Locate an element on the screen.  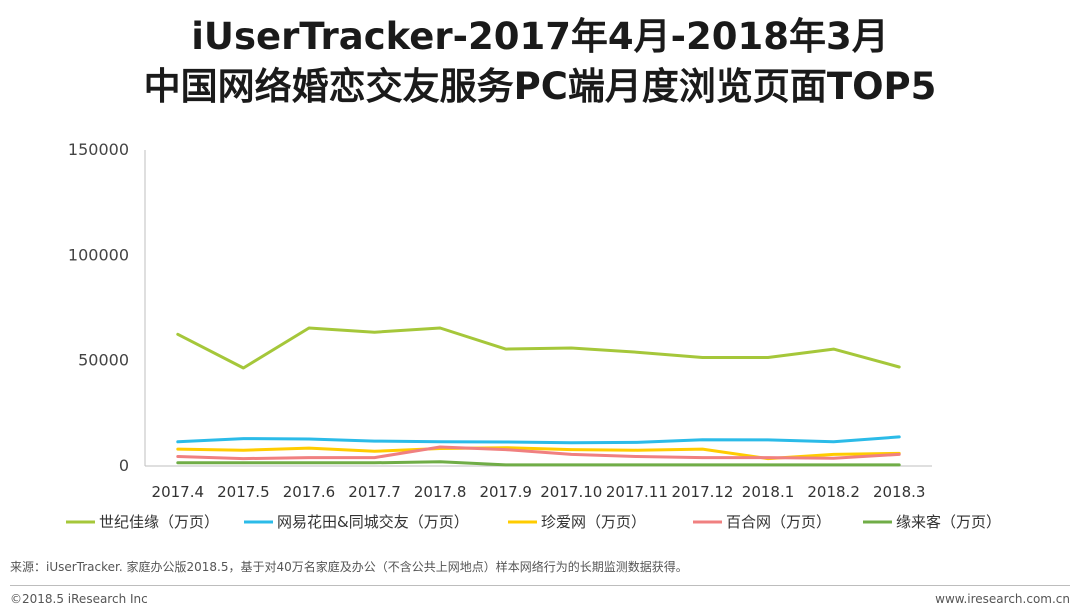
legend-label: 世纪佳缘（万页） is located at coordinates (159, 522).